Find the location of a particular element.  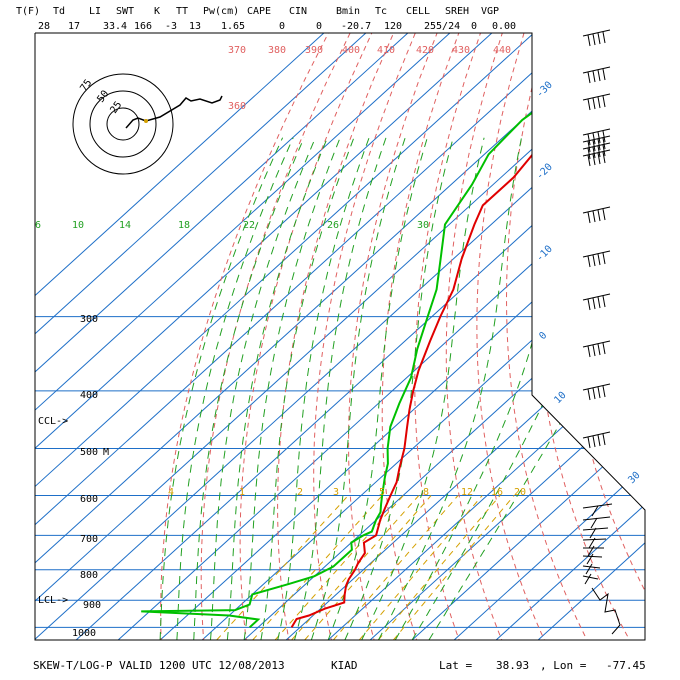

header-value: 0.00 is located at coordinates (504, 26).